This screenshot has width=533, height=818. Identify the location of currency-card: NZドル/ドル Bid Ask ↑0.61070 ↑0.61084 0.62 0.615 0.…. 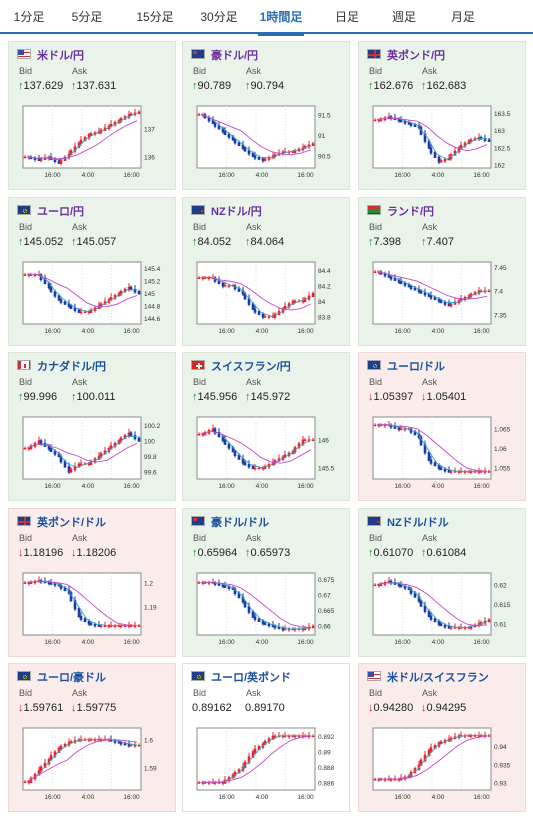
(442, 582).